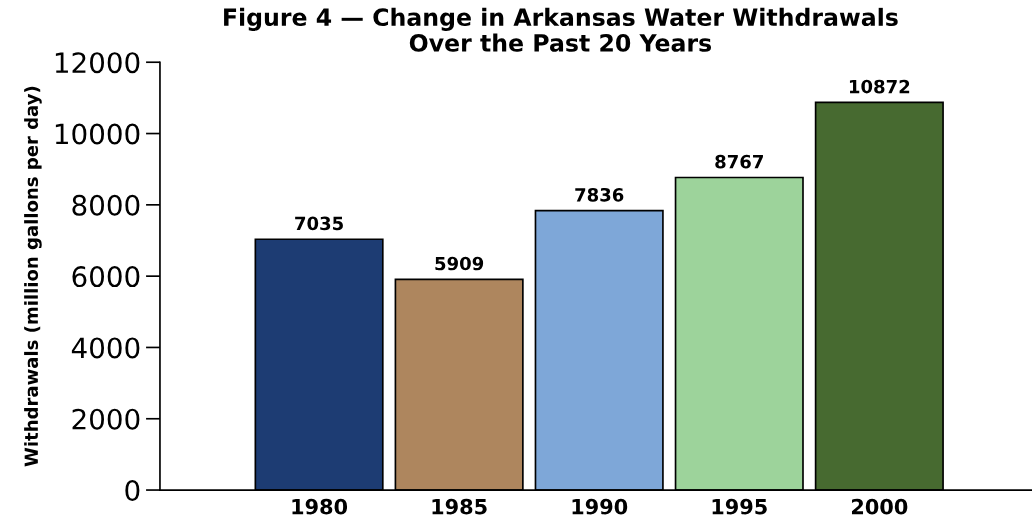 Image resolution: width=1032 pixels, height=523 pixels. I want to click on y-tick-label: 2000, so click(106, 419).